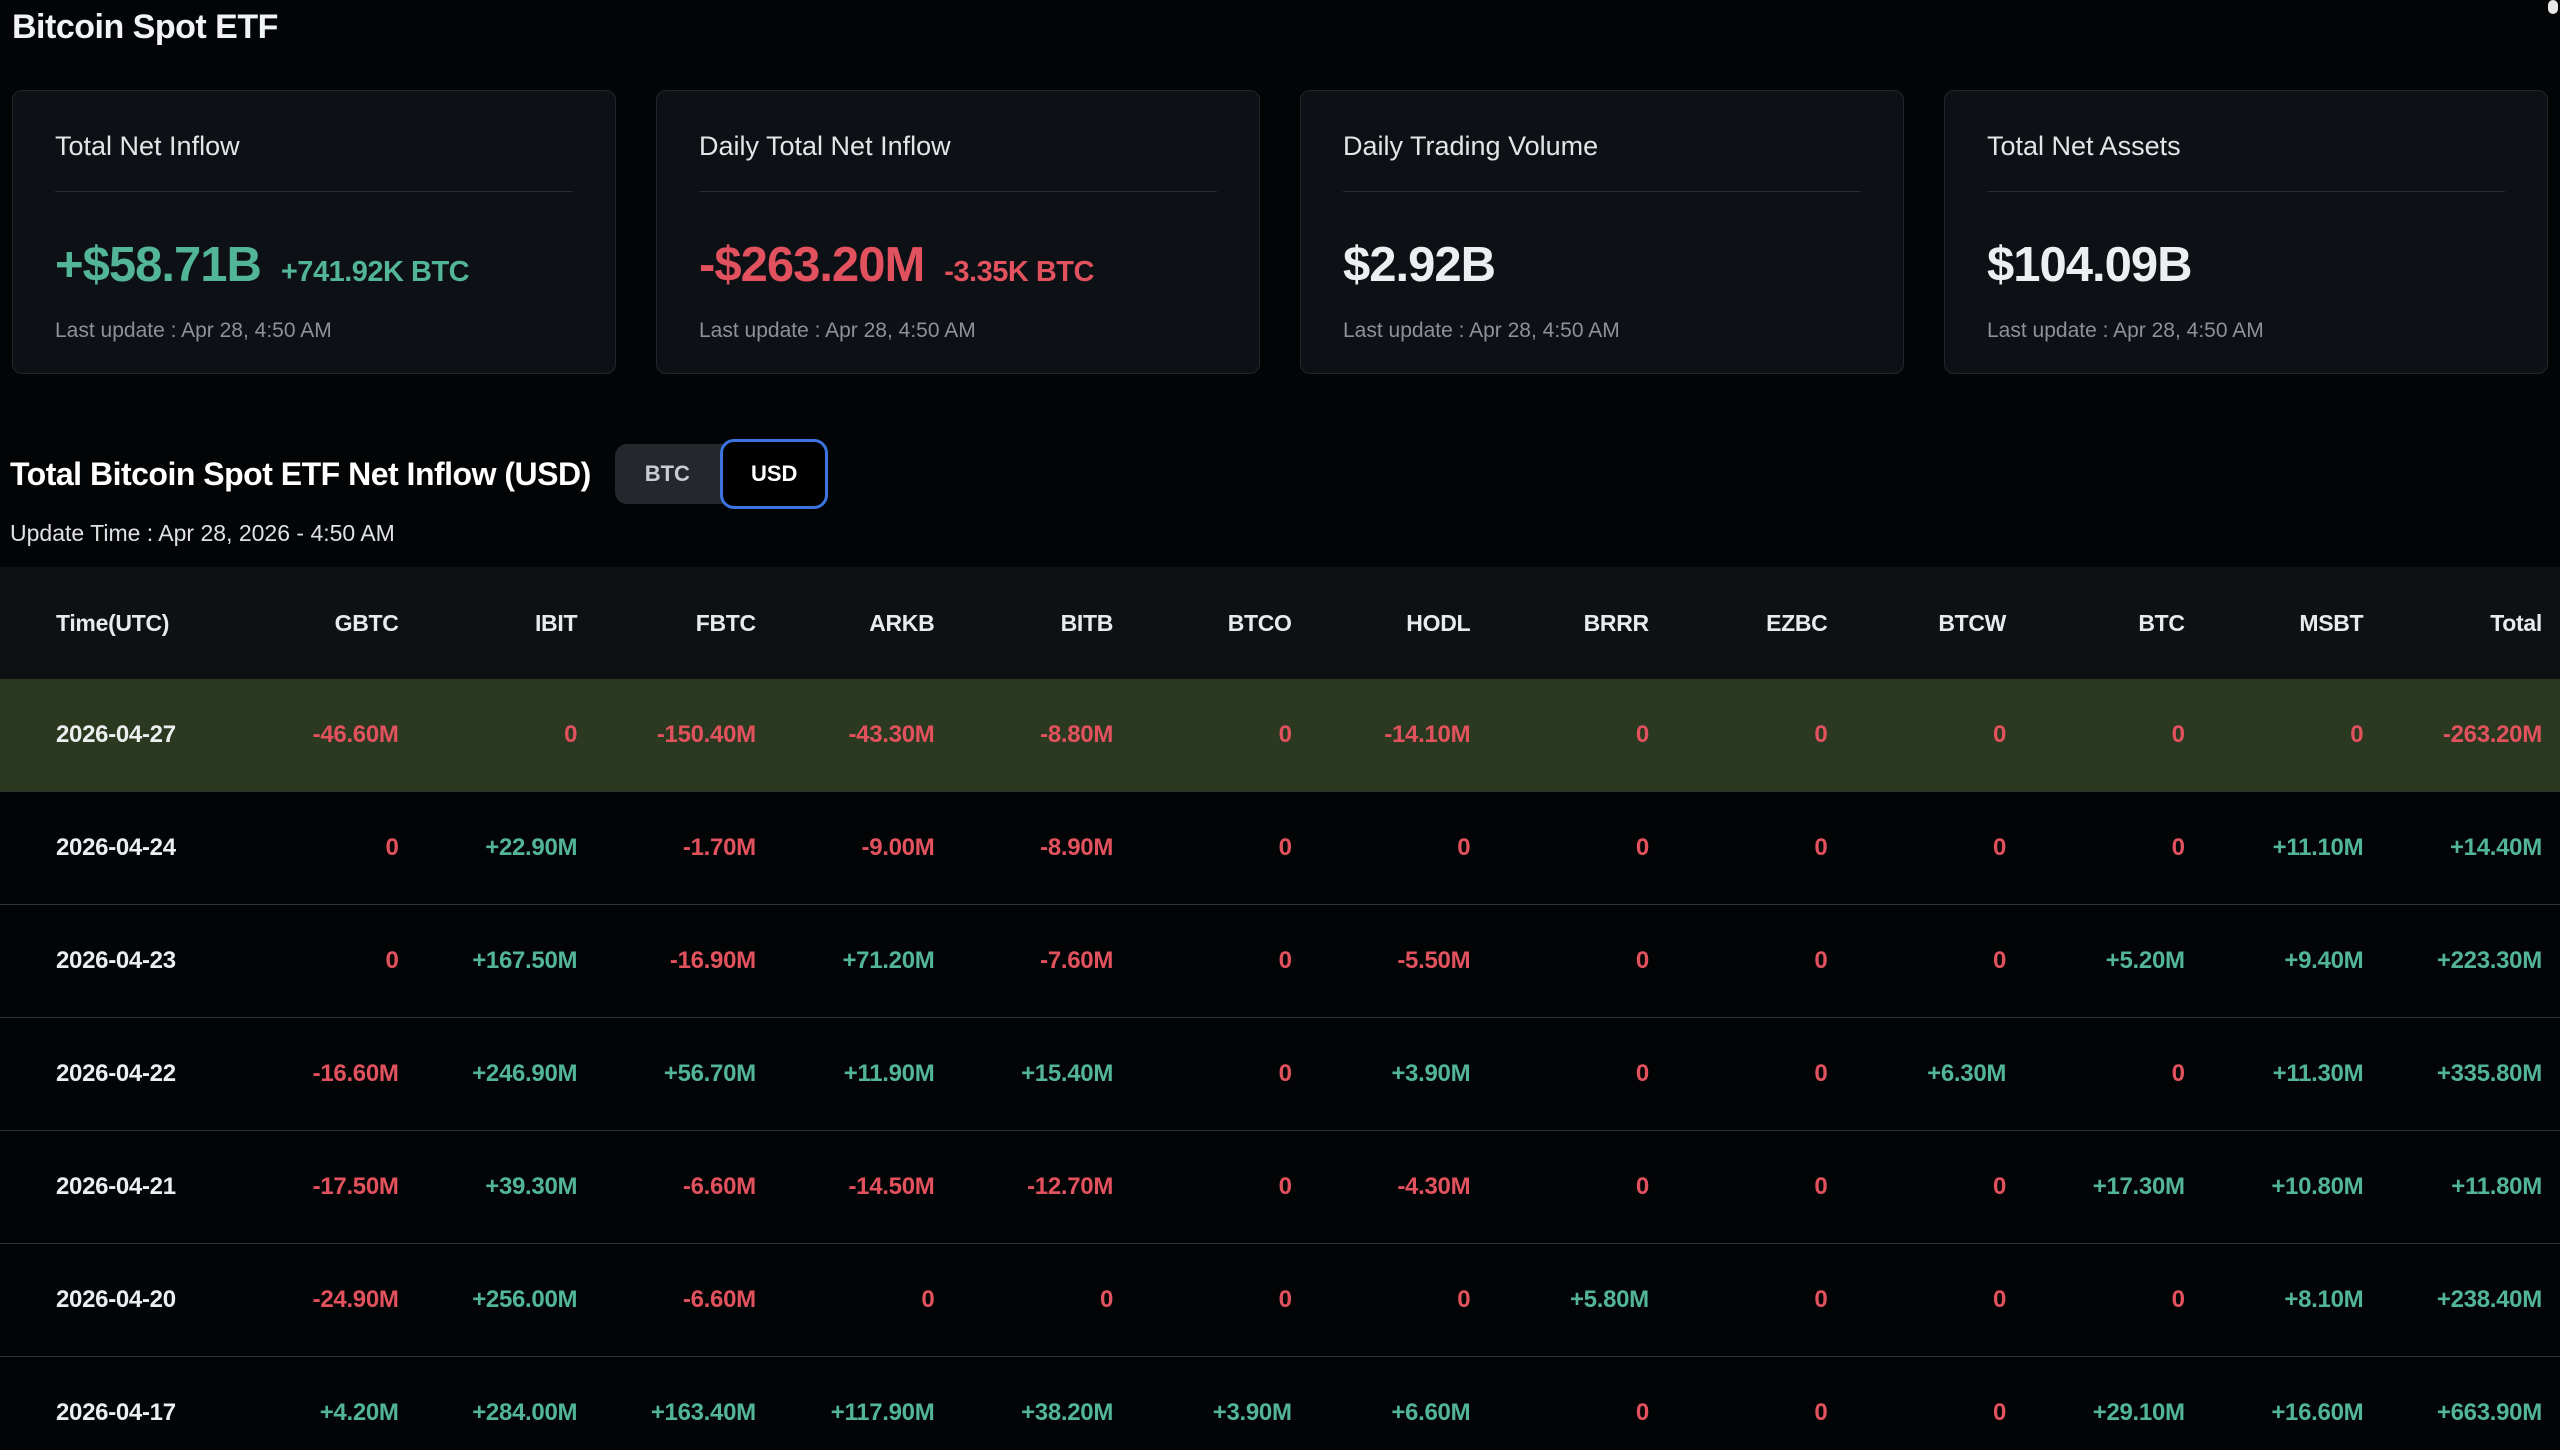 This screenshot has width=2560, height=1450. Describe the element at coordinates (2138, 1412) in the screenshot. I see `value-cell: +29.10M` at that location.